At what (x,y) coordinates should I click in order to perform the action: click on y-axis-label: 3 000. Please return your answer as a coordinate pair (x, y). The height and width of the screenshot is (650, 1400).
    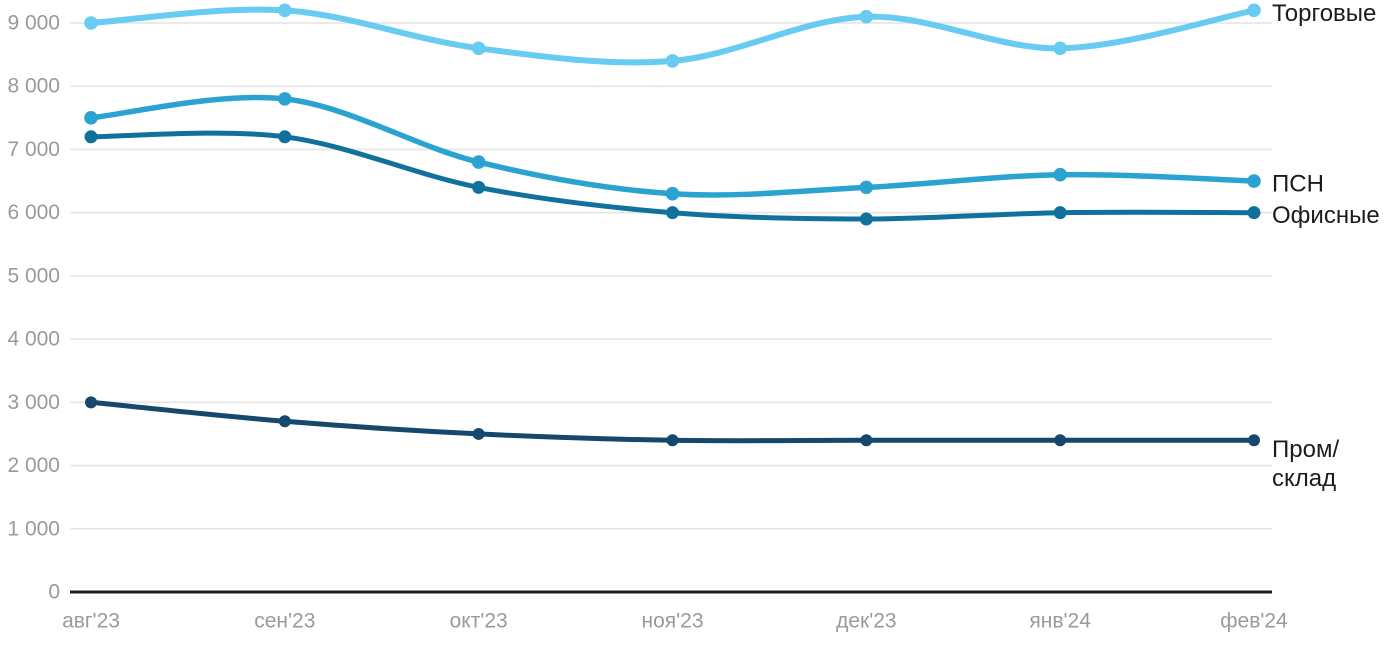
    Looking at the image, I should click on (33, 402).